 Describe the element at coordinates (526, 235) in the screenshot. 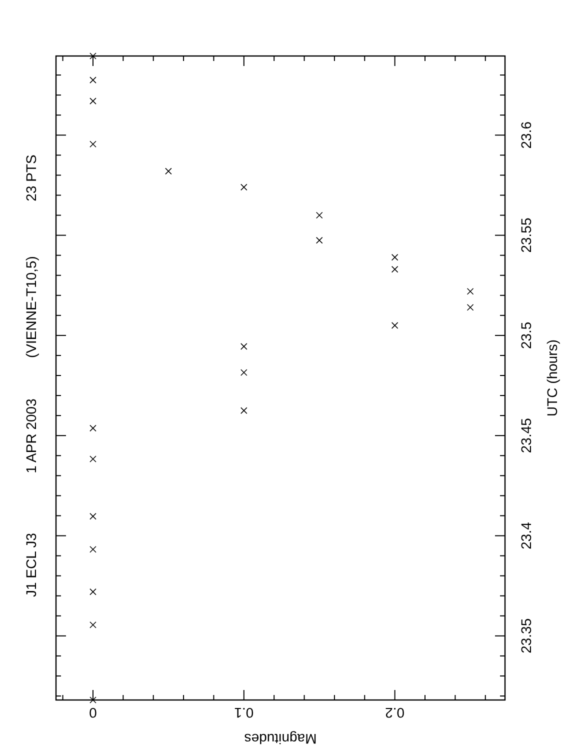

I see `y-tick-label: 23.55` at that location.